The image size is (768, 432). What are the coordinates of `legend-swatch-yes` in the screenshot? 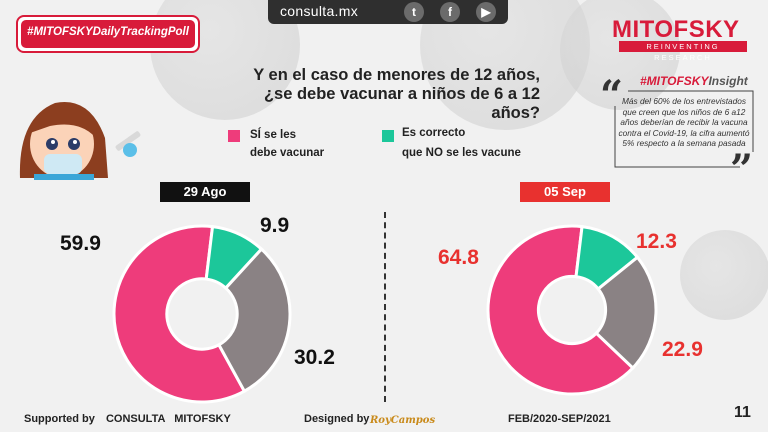 It's located at (234, 136).